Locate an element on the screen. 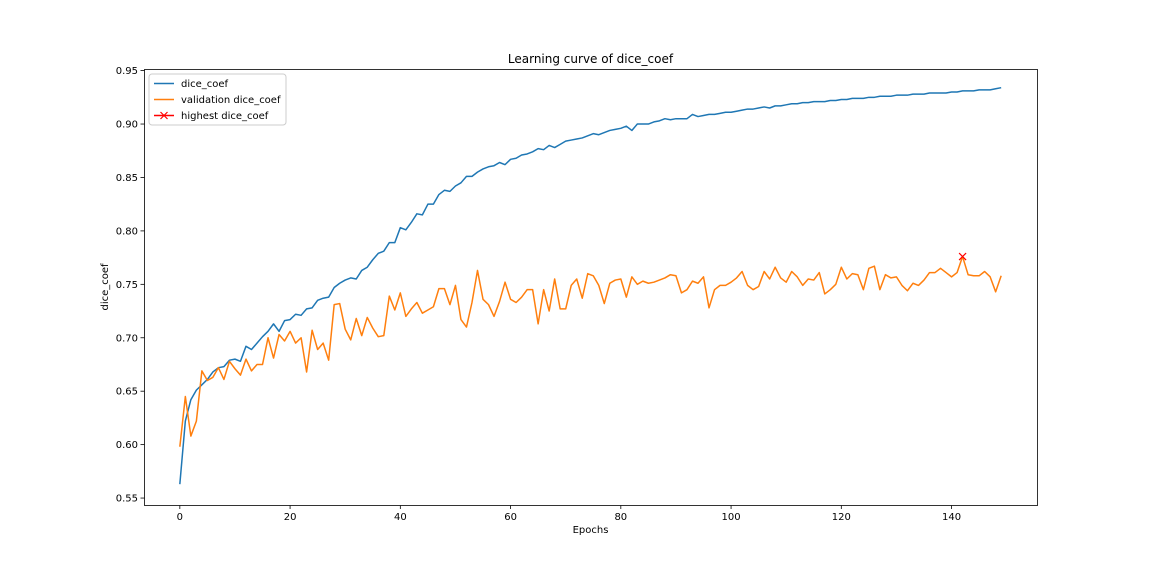  y-tick-label: 0.60 is located at coordinates (127, 445).